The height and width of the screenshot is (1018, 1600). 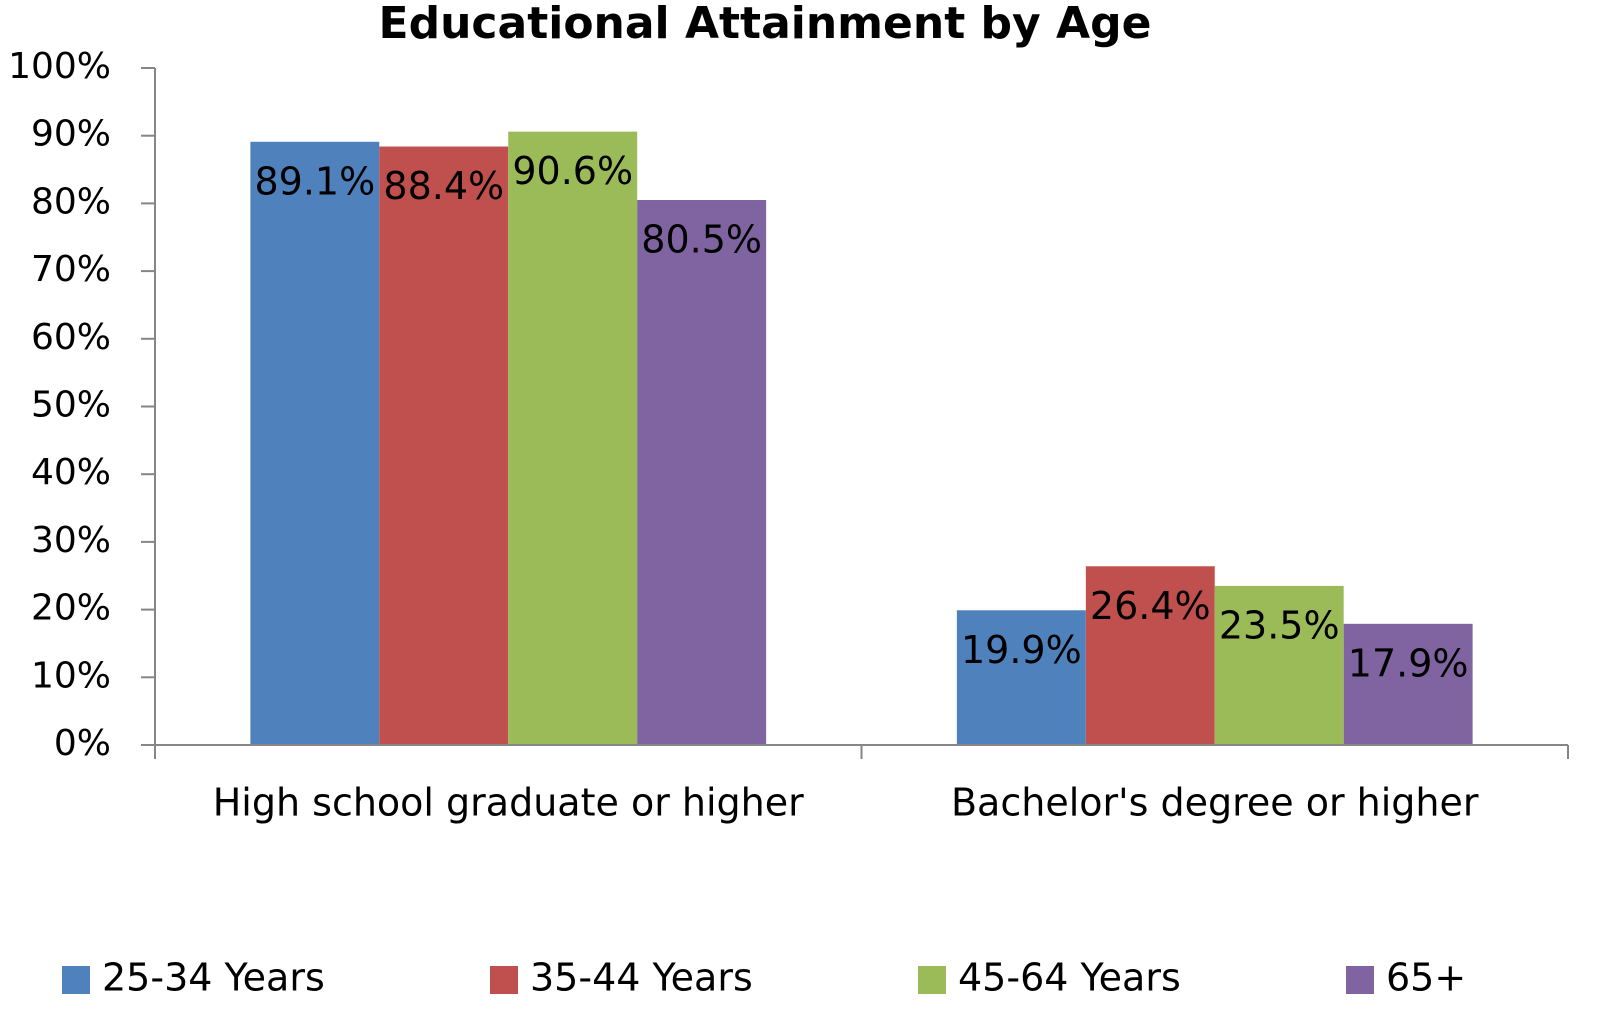 What do you see at coordinates (71, 201) in the screenshot?
I see `y-tick-label: 80%` at bounding box center [71, 201].